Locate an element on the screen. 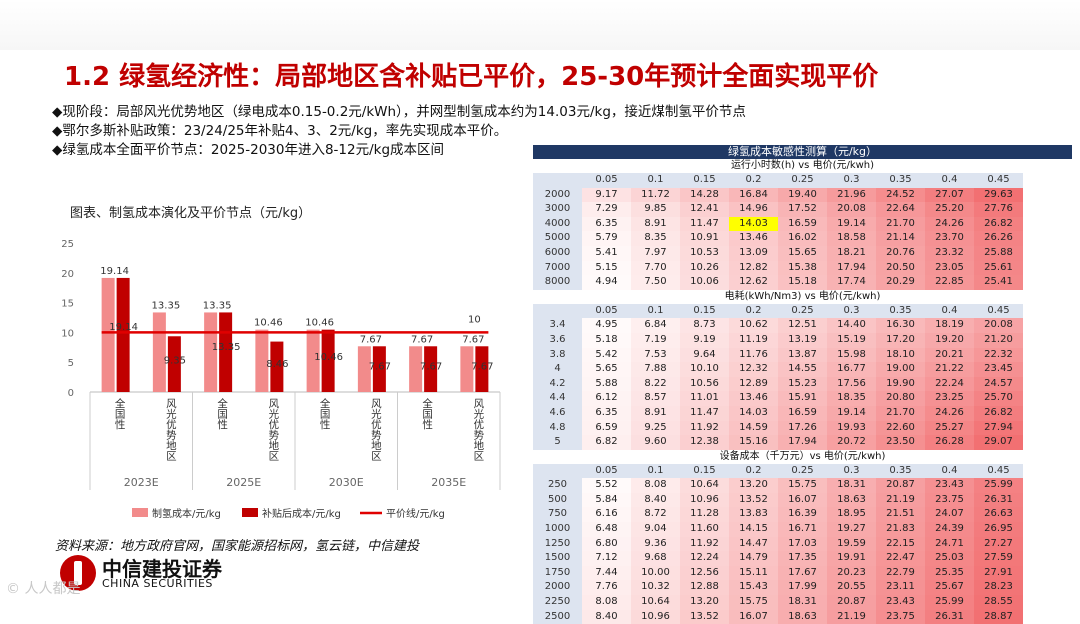 The height and width of the screenshot is (624, 1080). table-cell: 27.94 is located at coordinates (998, 428).